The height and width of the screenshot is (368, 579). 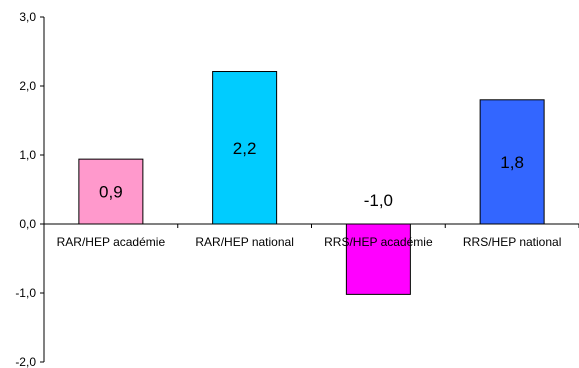 I want to click on y-axis: -2,0 -1,0 0,0 1,0 2,0 3,0, so click(x=30, y=189).